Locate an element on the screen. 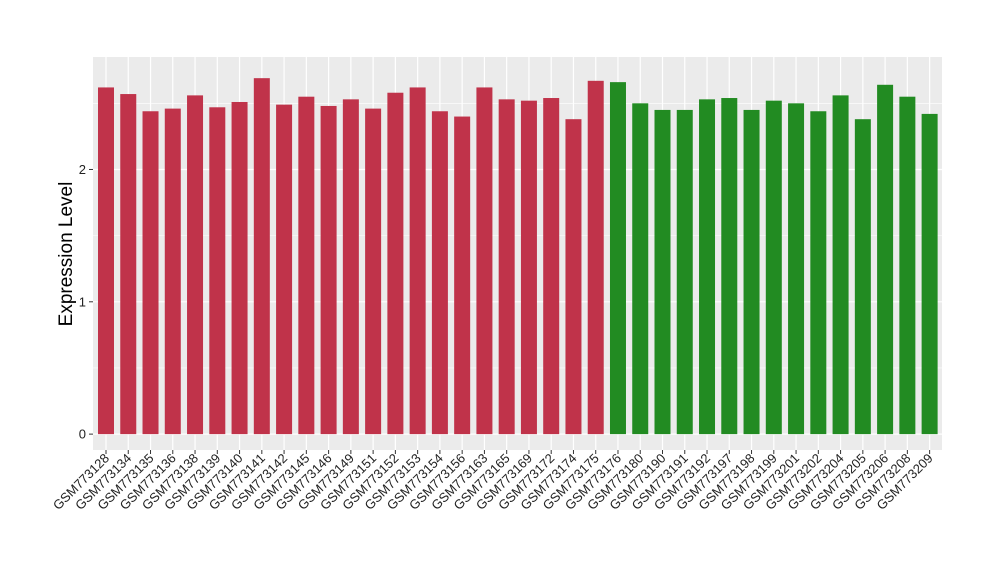  y-tick-label: 0 is located at coordinates (82, 434).